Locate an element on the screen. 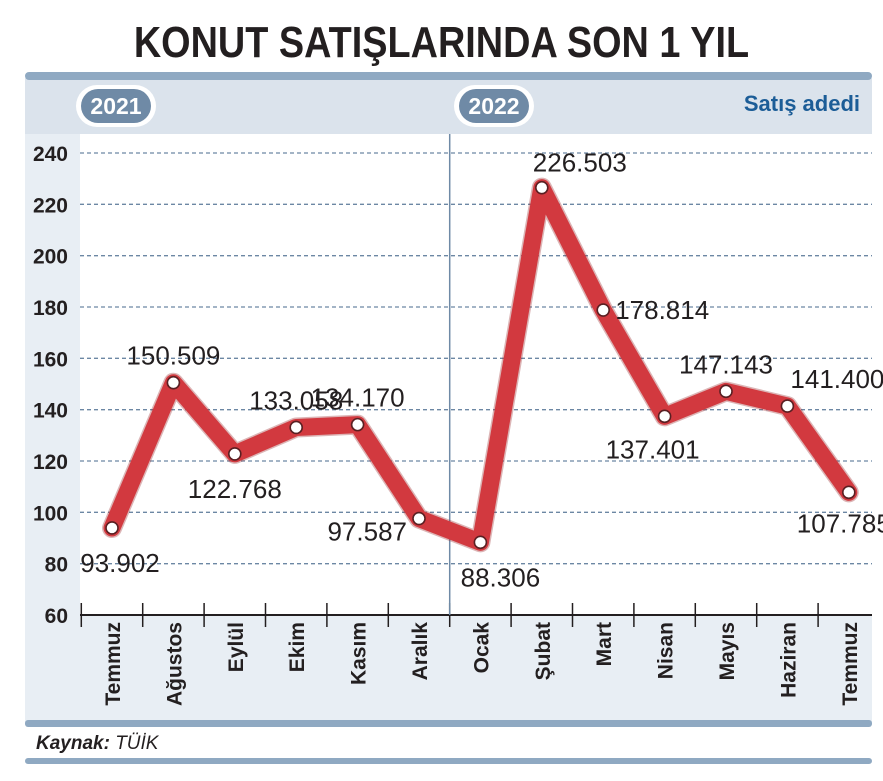 The height and width of the screenshot is (781, 883). source-value: TÜİK is located at coordinates (137, 743).